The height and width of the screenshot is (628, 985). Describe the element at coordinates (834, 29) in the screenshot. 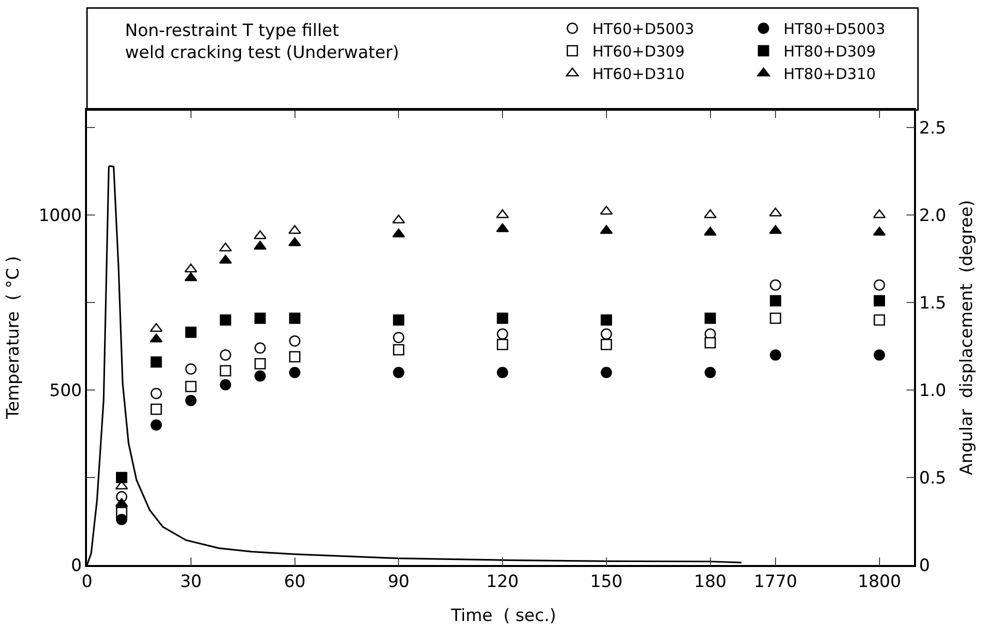

I see `legend-label: HT80+D5003` at that location.